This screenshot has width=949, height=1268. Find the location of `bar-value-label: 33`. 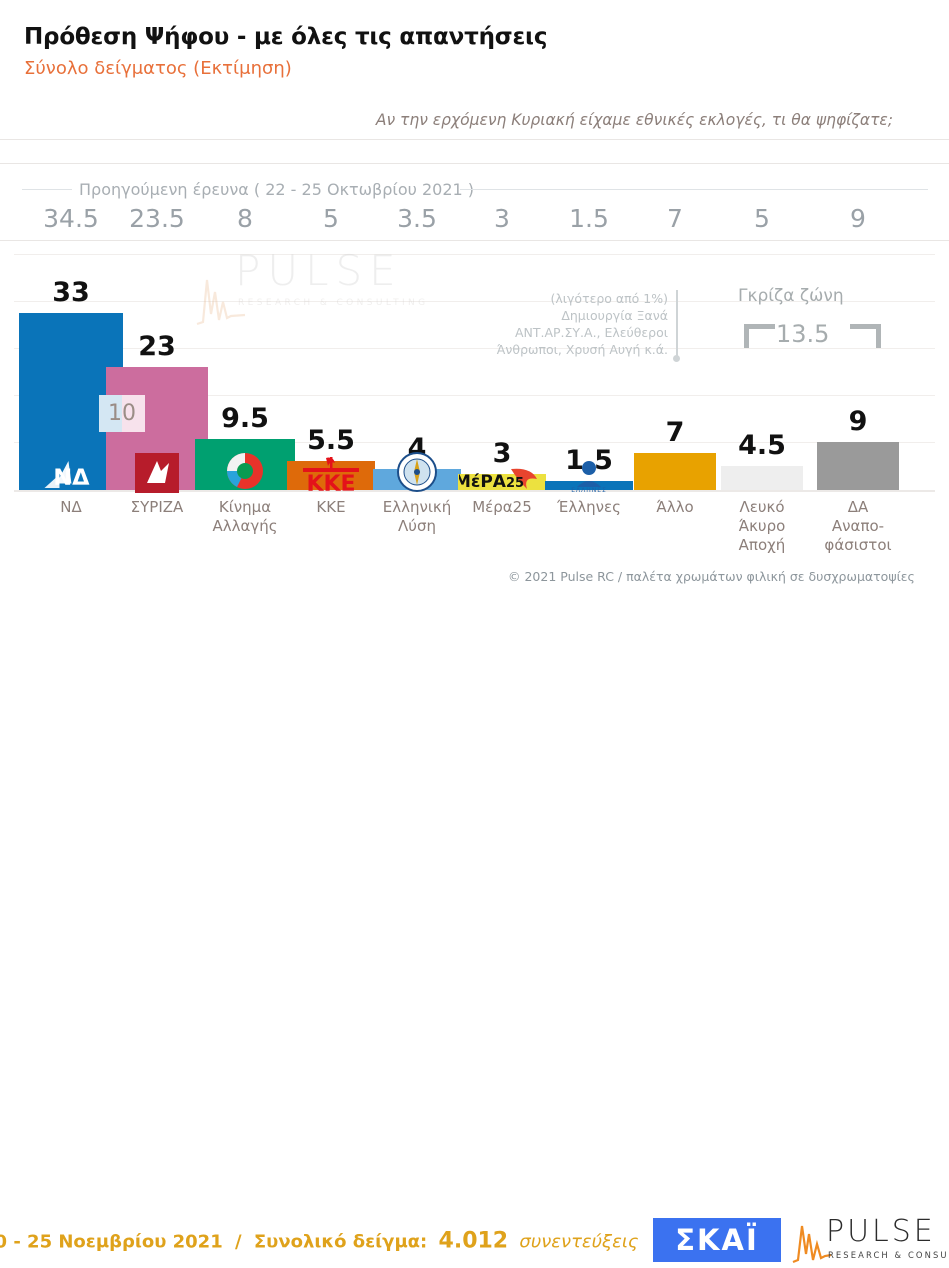

bar-value-label: 33 is located at coordinates (71, 293).